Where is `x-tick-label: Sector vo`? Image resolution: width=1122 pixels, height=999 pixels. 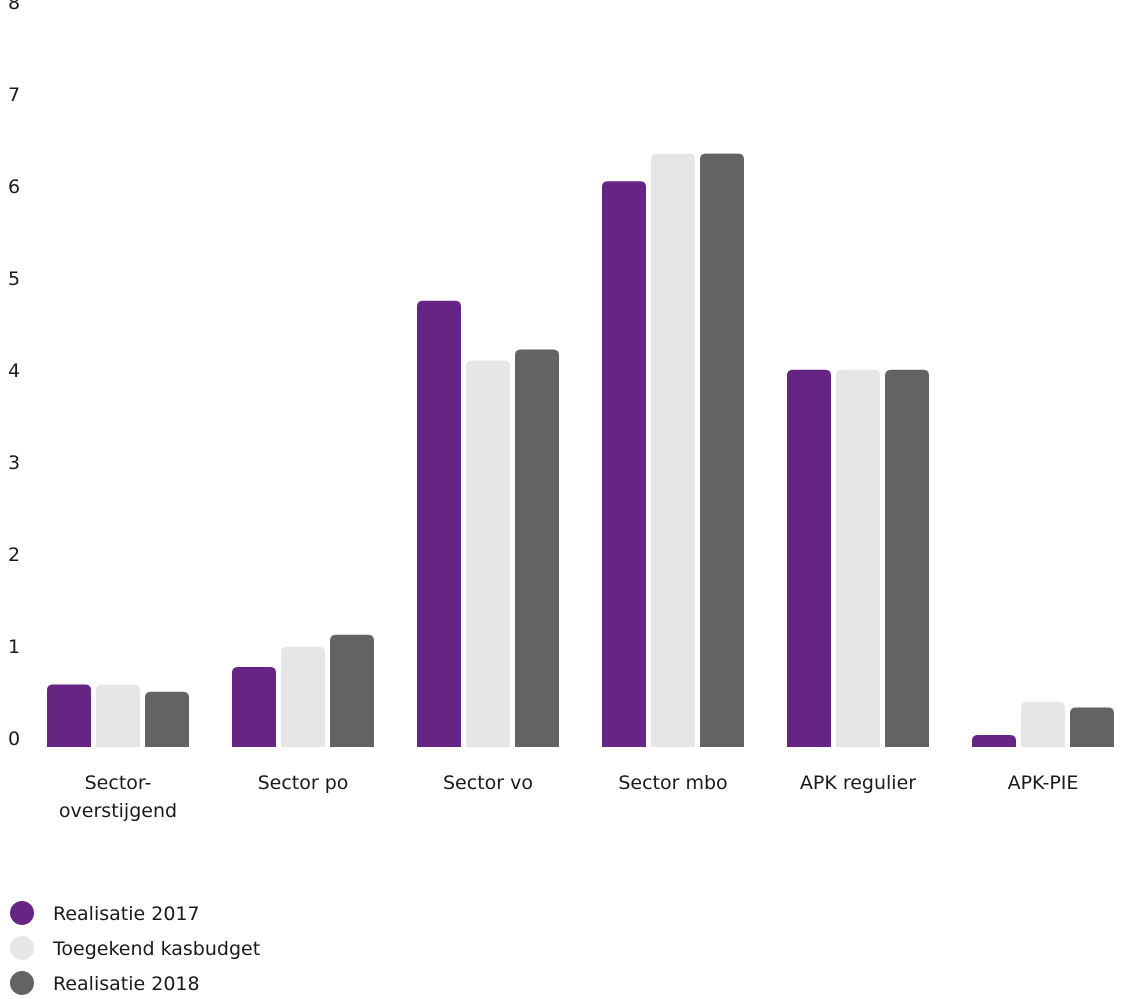 x-tick-label: Sector vo is located at coordinates (488, 783).